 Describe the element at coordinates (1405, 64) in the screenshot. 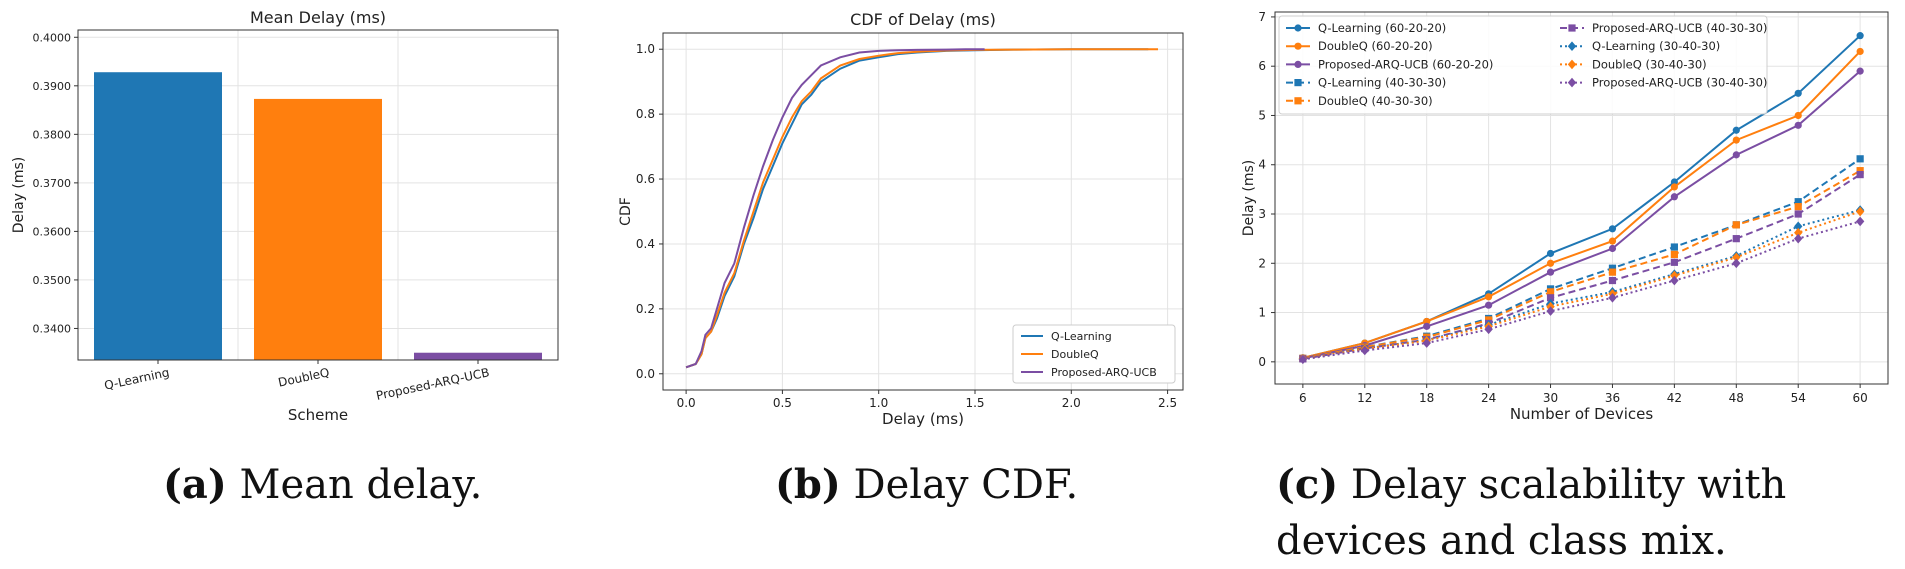

I see `legend-label: Proposed-ARQ-UCB (60-20-20)` at that location.